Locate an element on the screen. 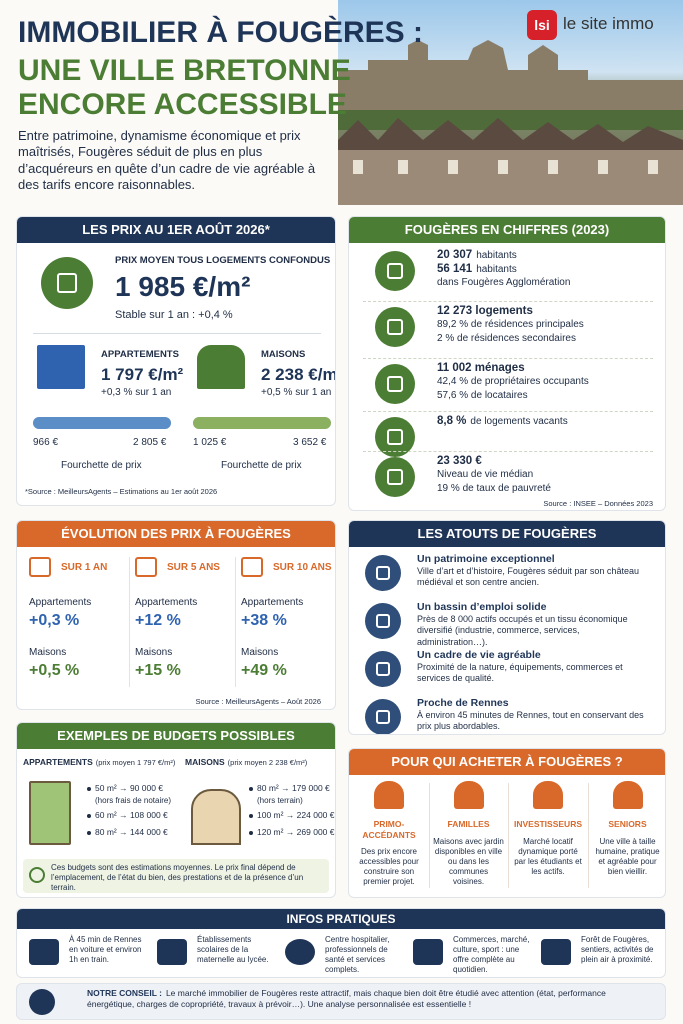 The width and height of the screenshot is (683, 1024). asset-title: Proche de Rennes is located at coordinates (463, 703).